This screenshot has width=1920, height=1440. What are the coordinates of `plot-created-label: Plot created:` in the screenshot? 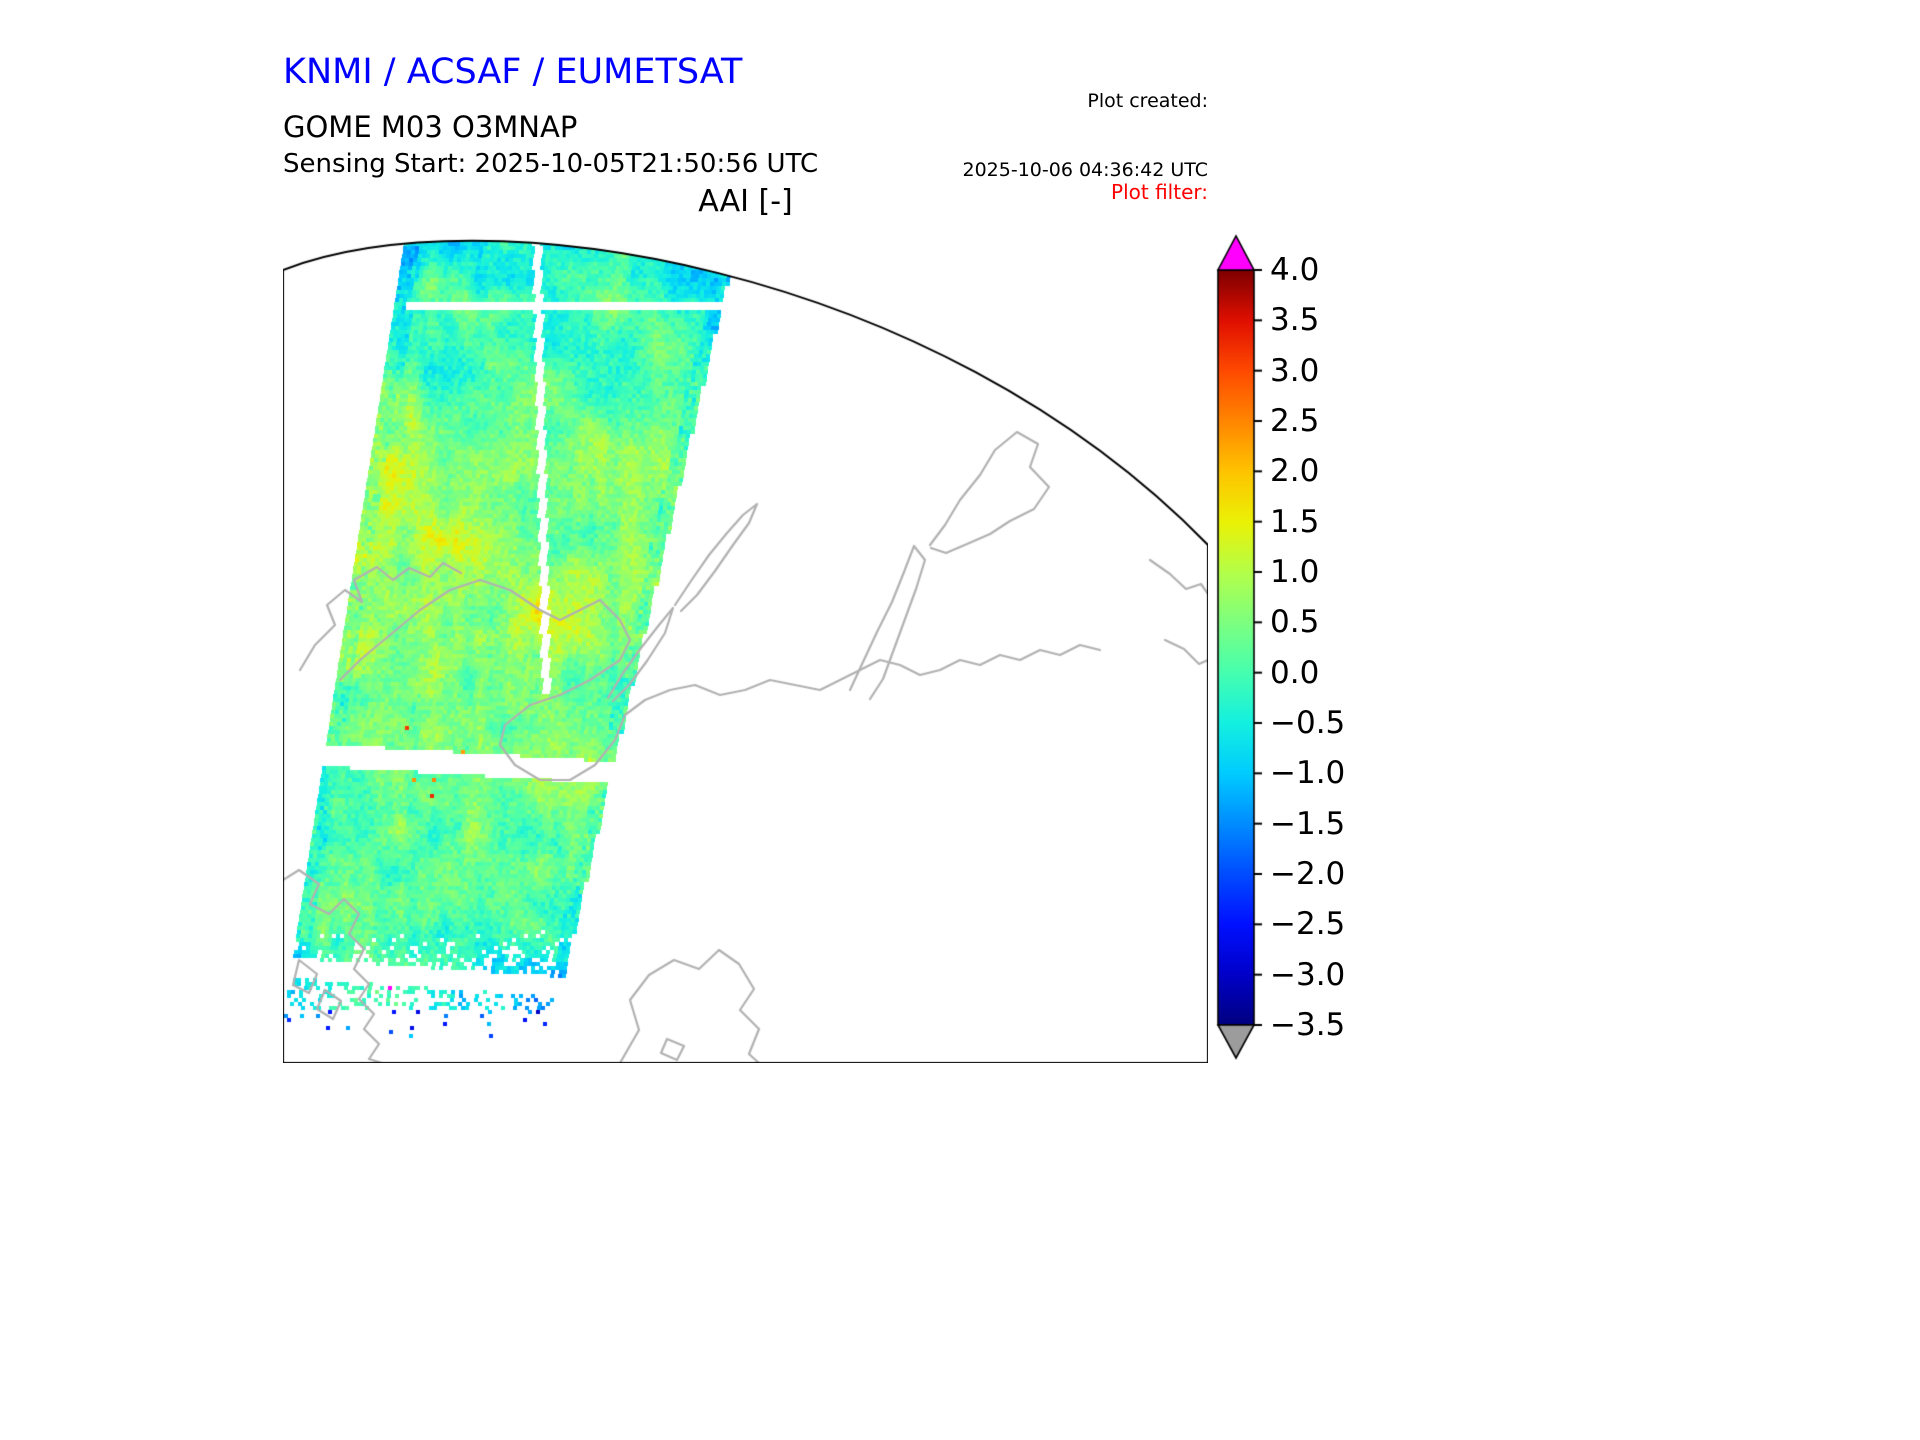 It's located at (1147, 101).